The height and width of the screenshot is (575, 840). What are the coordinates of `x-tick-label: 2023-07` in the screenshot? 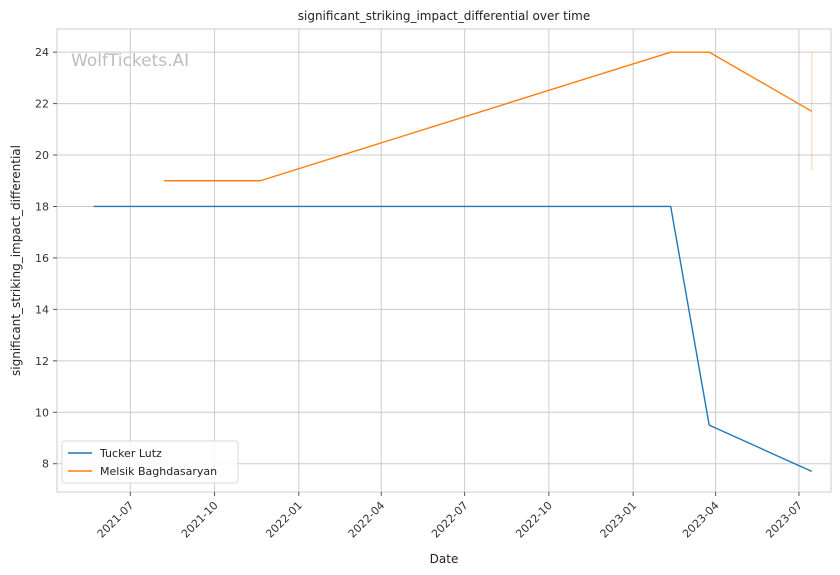 It's located at (784, 520).